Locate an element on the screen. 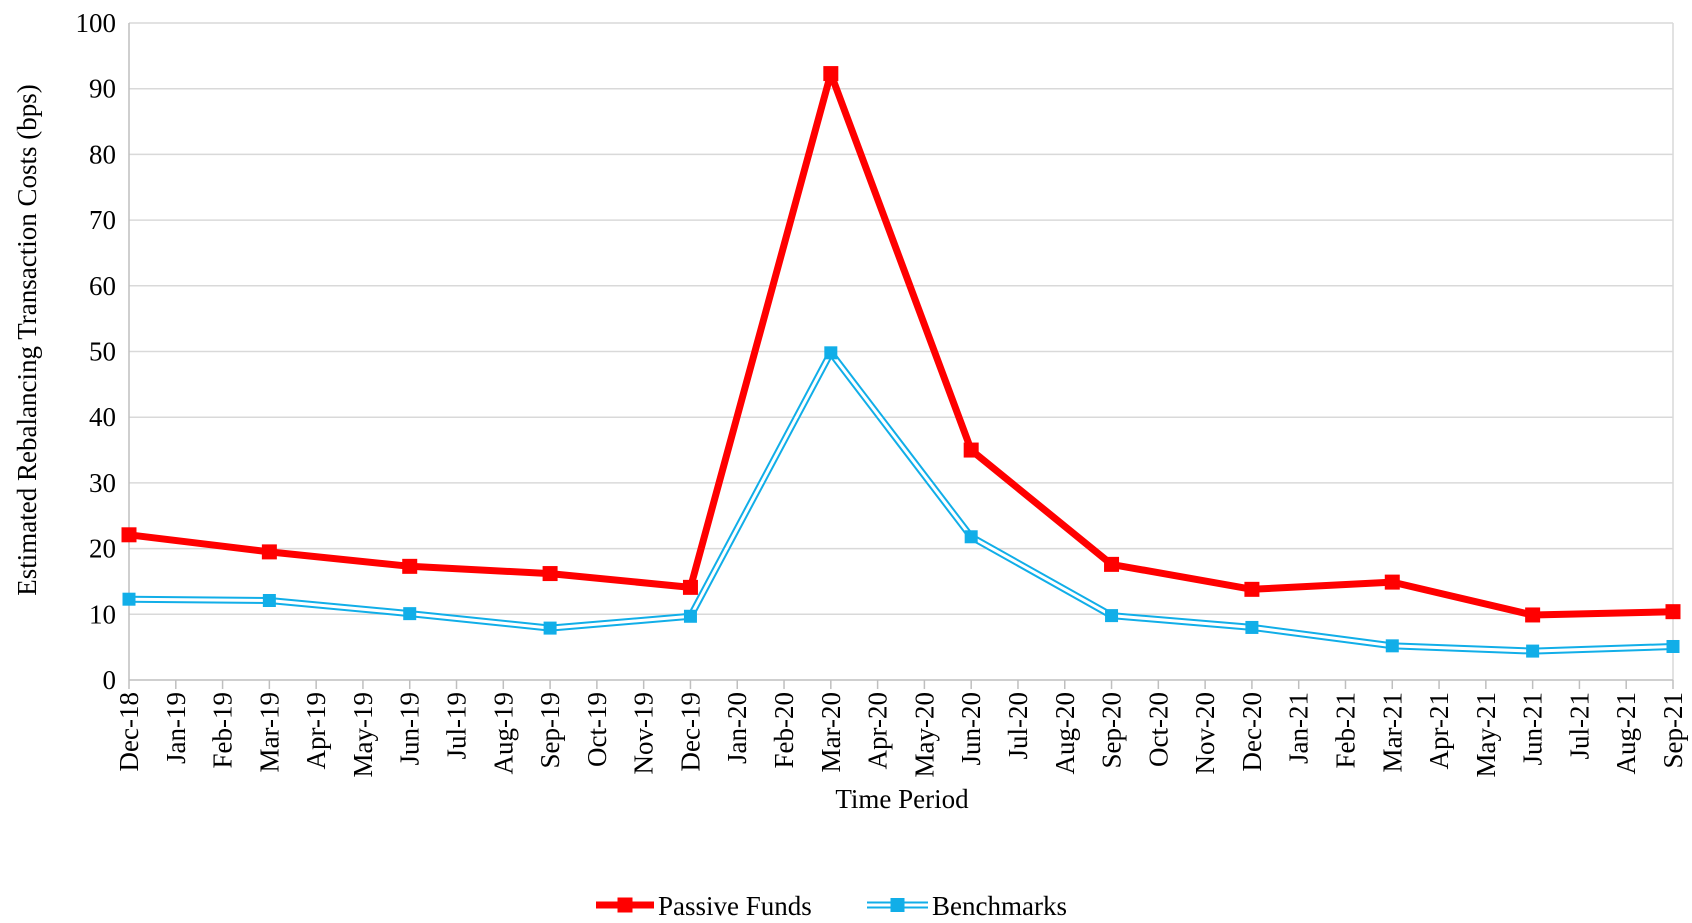 This screenshot has height=923, width=1692. x-tick-label: Jul-20 is located at coordinates (1018, 726).